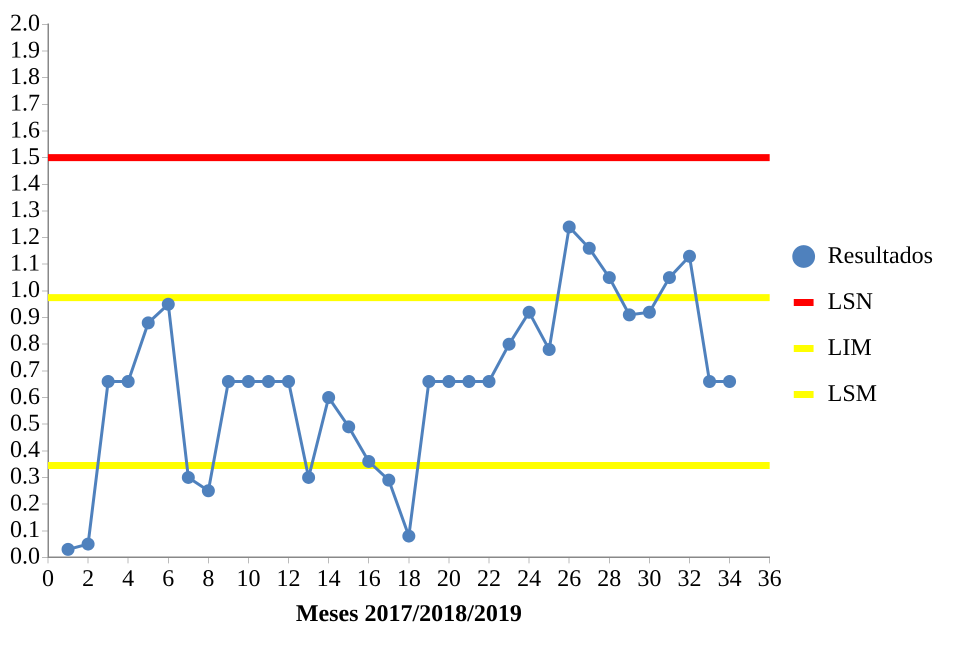 This screenshot has height=645, width=965. What do you see at coordinates (48, 579) in the screenshot?
I see `x-tick-label: 0` at bounding box center [48, 579].